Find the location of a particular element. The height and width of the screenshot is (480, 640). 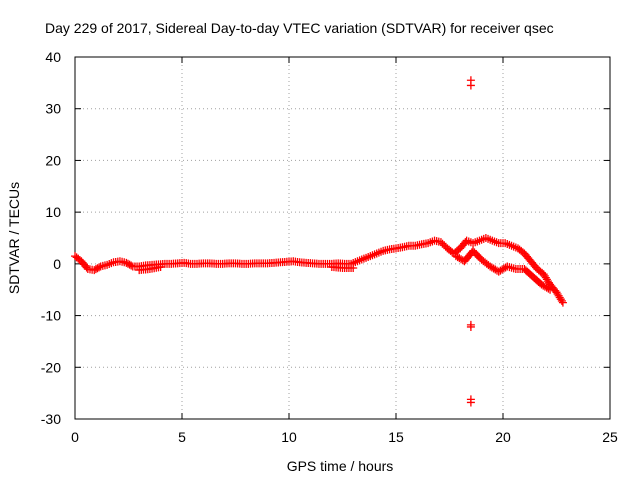

y-tick-label: -10 is located at coordinates (51, 316).